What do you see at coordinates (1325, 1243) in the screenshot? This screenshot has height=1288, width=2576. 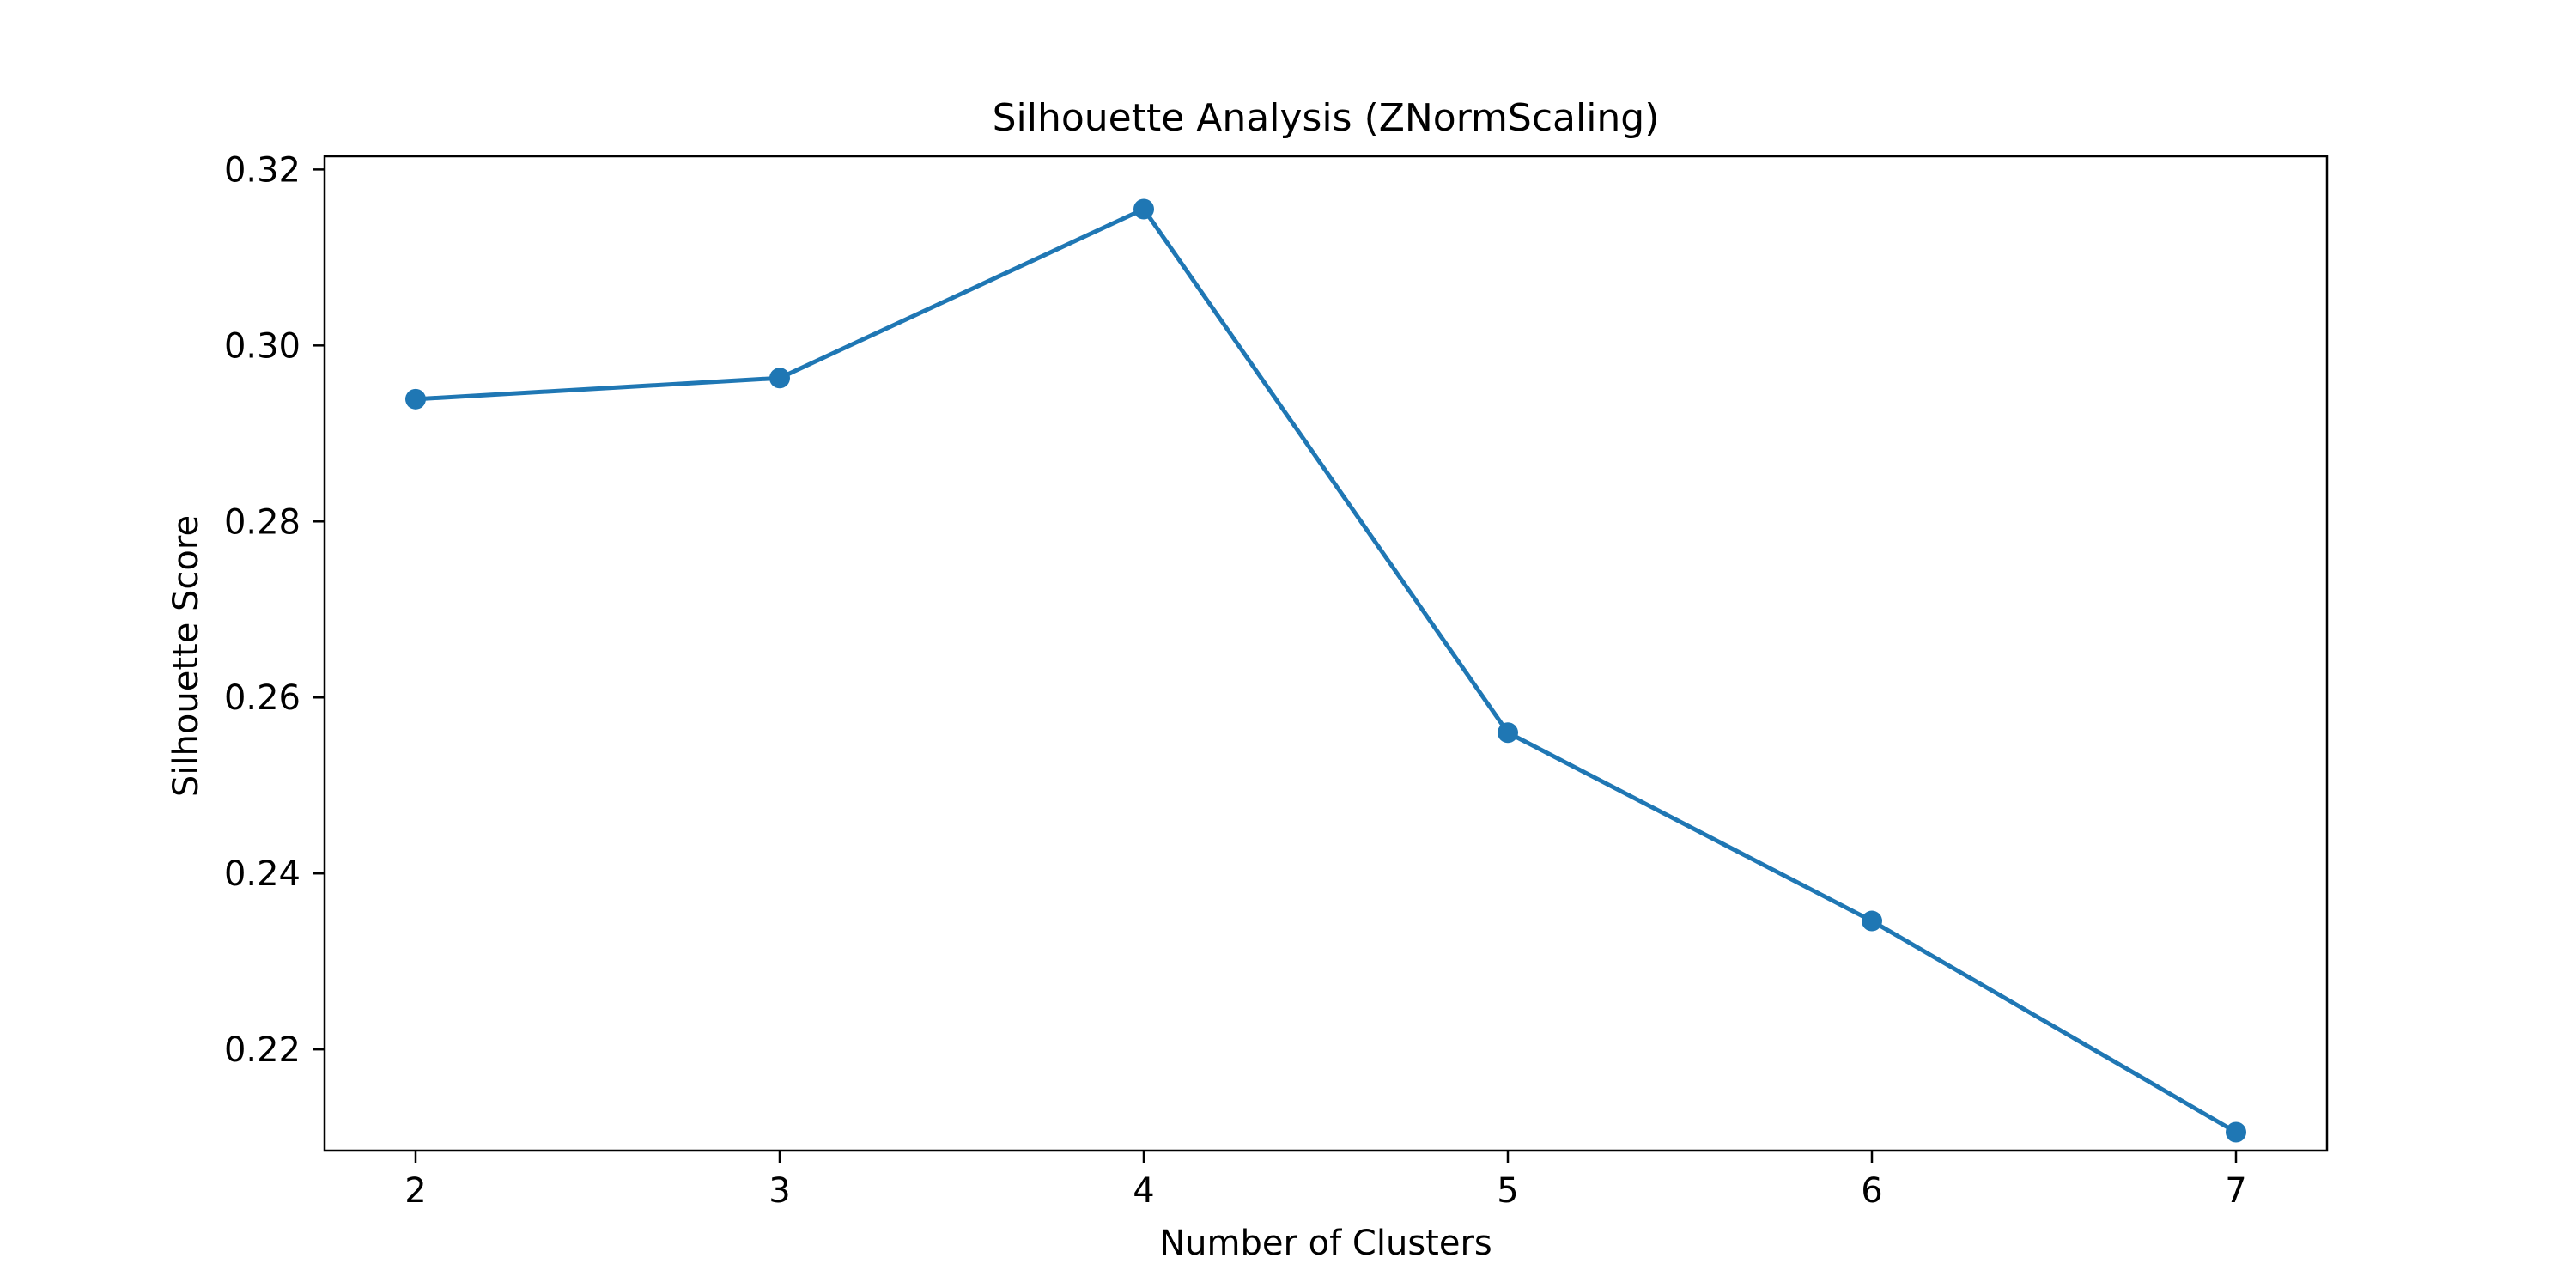 I see `x-axis-label: Number of Clusters` at bounding box center [1325, 1243].